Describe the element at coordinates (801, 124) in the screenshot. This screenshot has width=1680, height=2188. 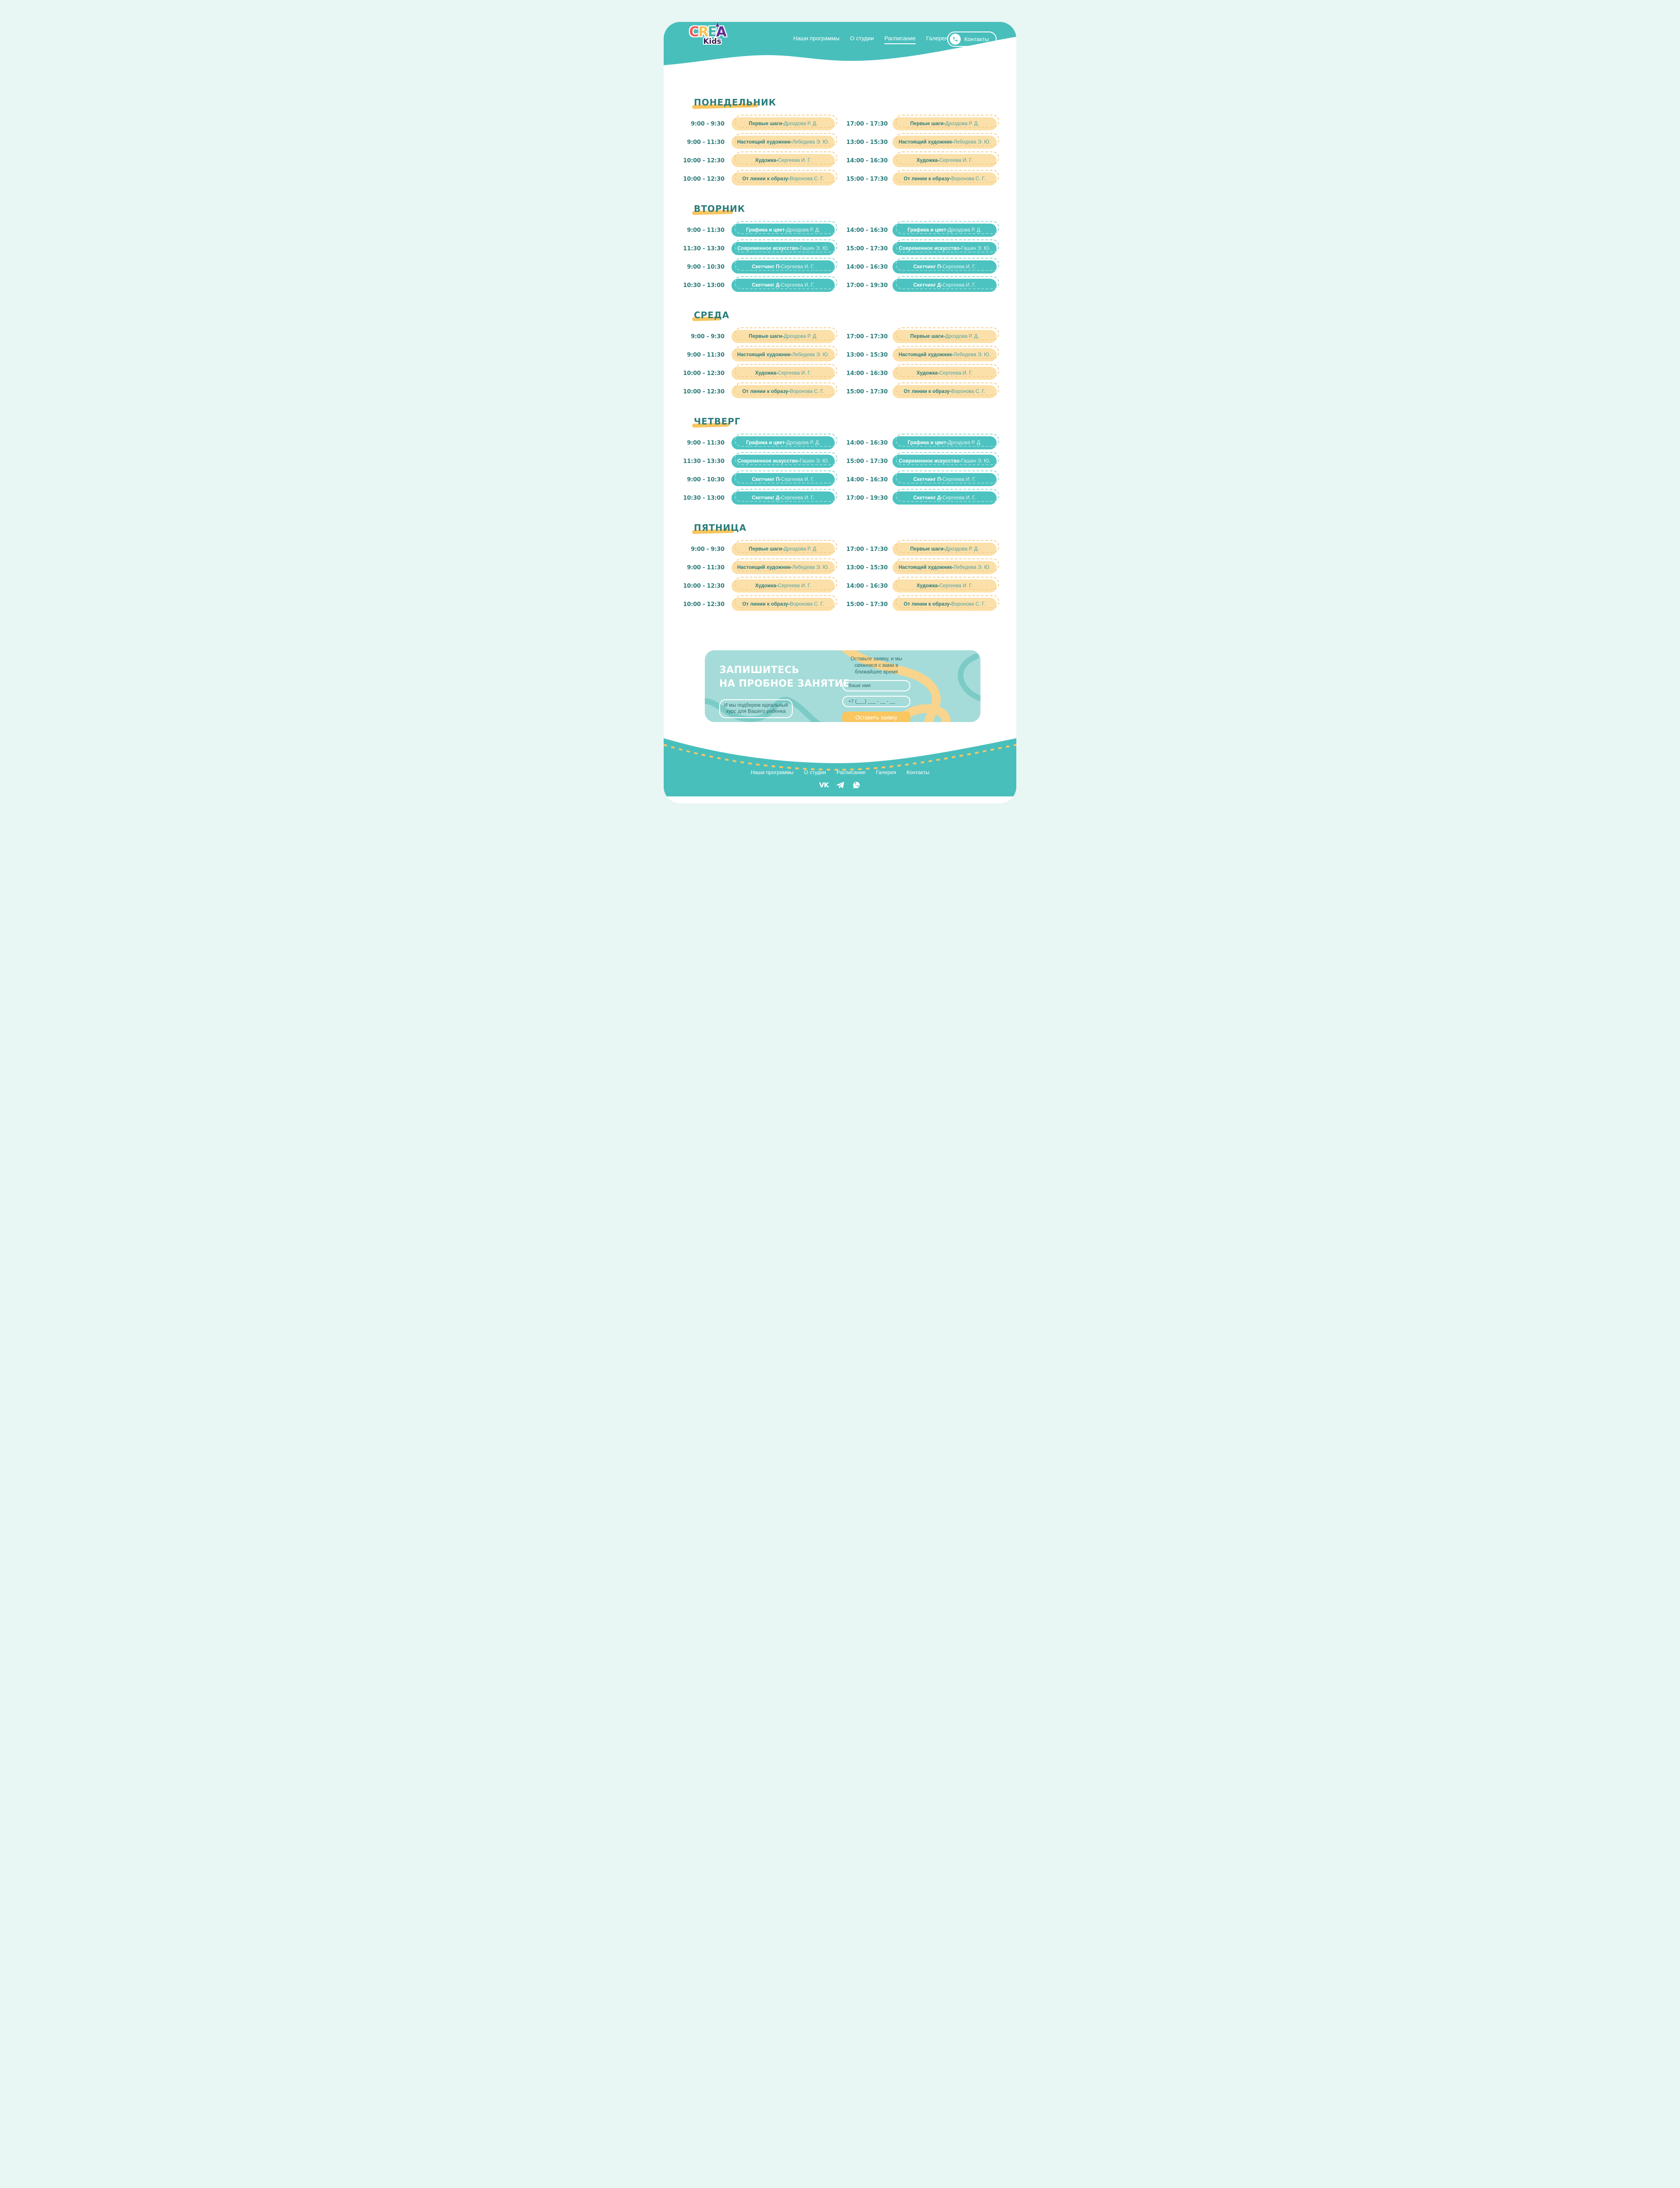
I see `teacher-name: Дроздова Р. Д.` at that location.